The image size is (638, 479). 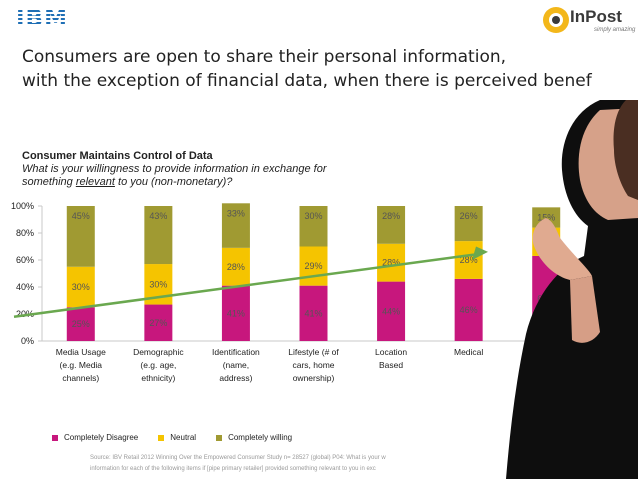 I want to click on category-label: ethnicity), so click(x=158, y=378).